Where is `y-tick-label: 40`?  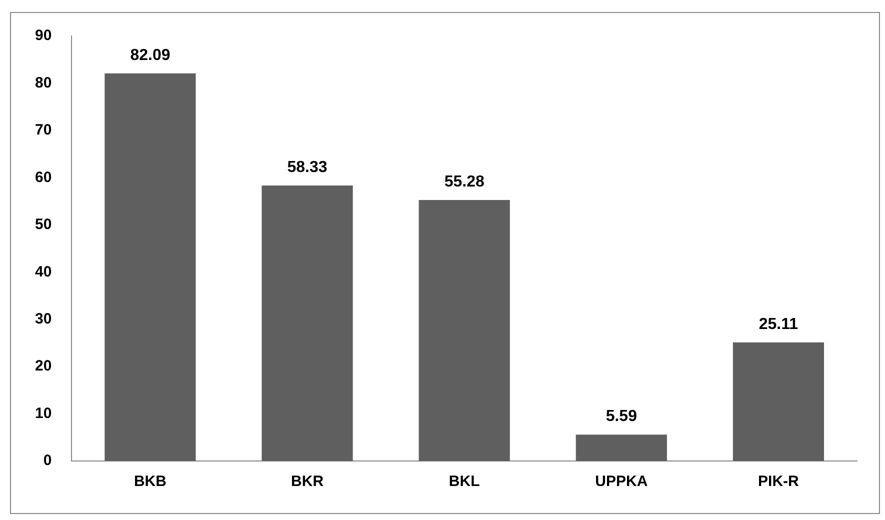
y-tick-label: 40 is located at coordinates (43, 271).